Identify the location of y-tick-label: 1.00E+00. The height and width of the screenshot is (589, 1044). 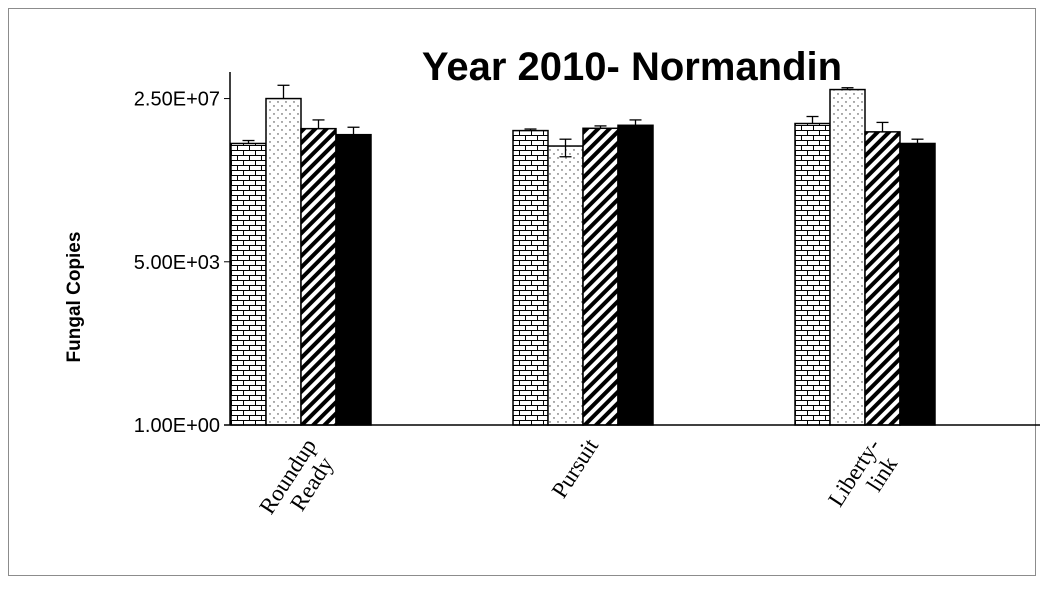
(177, 426).